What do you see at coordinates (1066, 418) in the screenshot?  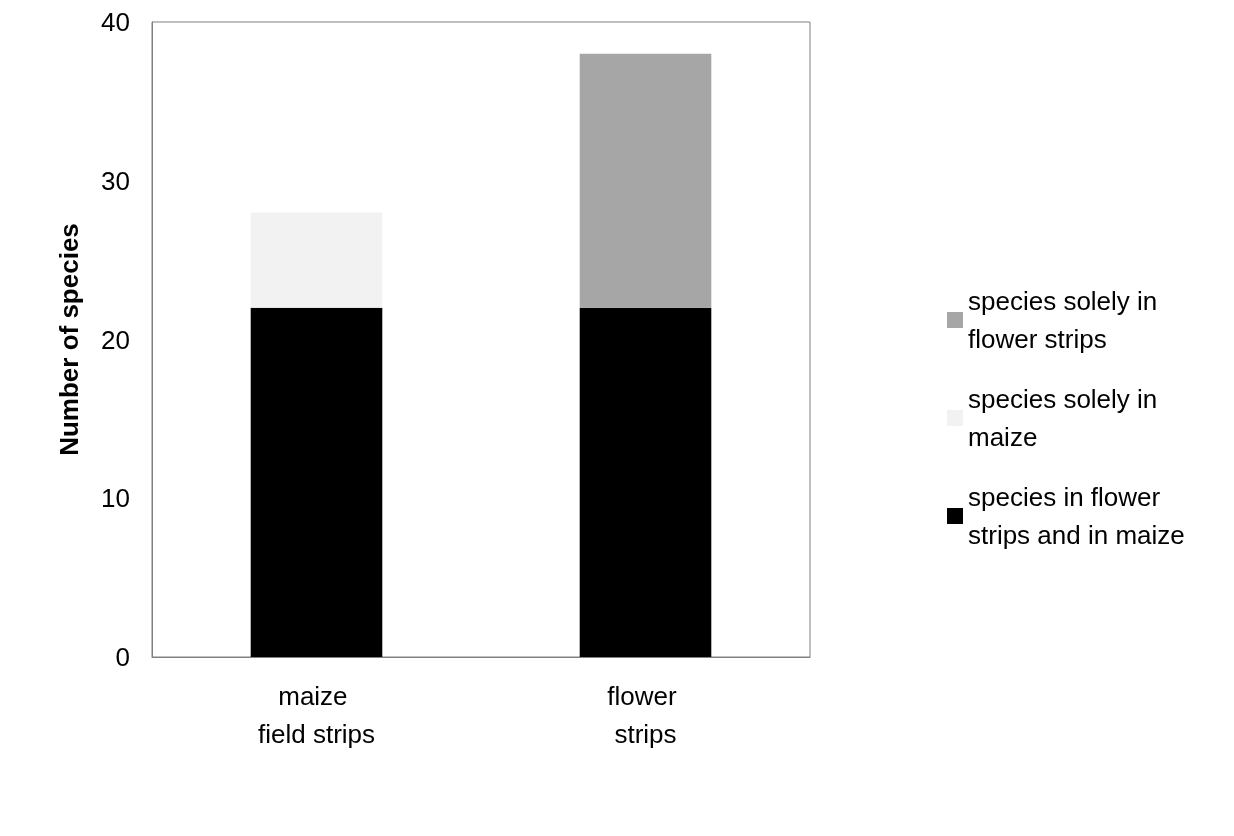 I see `legend-label: species solely in maize` at bounding box center [1066, 418].